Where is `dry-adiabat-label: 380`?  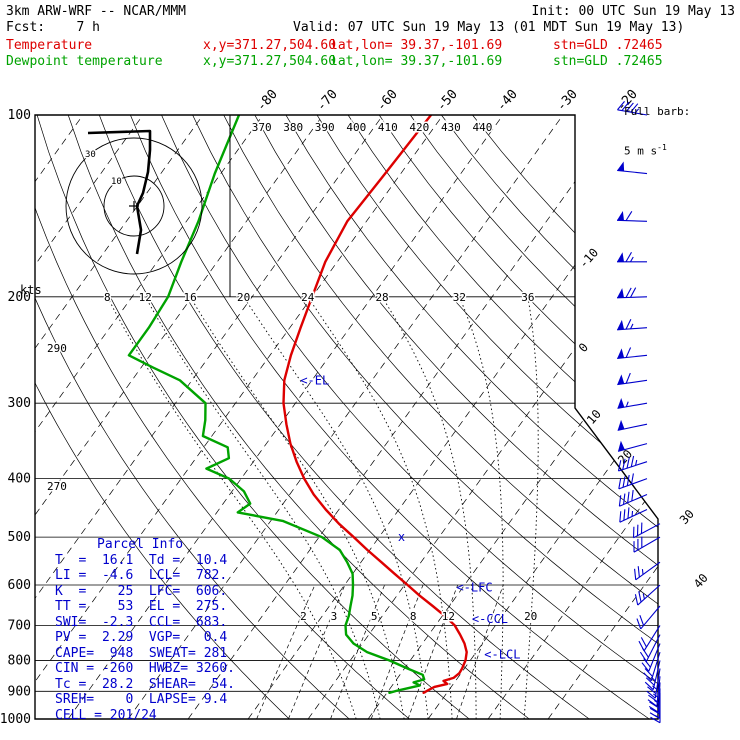 dry-adiabat-label: 380 is located at coordinates (293, 127).